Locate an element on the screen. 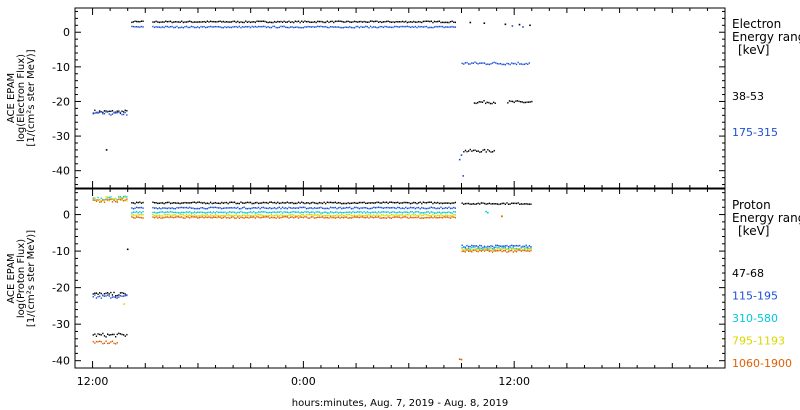 This screenshot has height=410, width=800. y-tick-label: -10 is located at coordinates (61, 67).